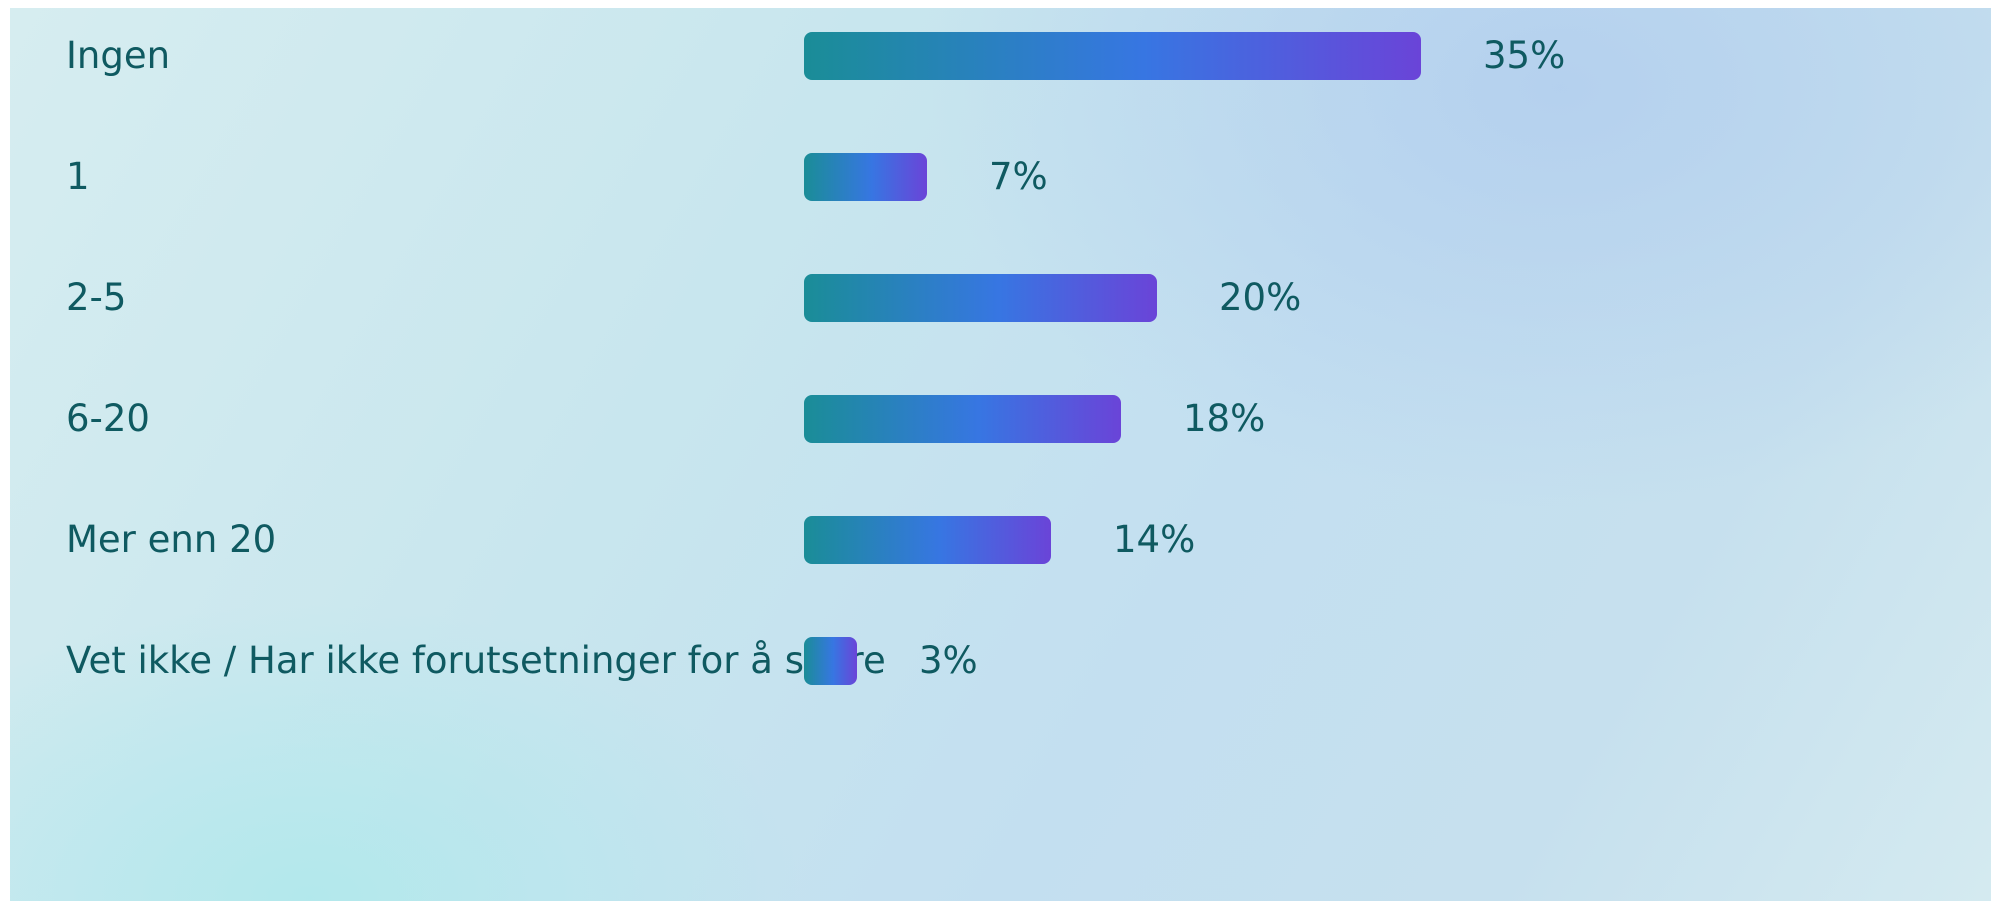  What do you see at coordinates (948, 660) in the screenshot?
I see `value-label: 3%` at bounding box center [948, 660].